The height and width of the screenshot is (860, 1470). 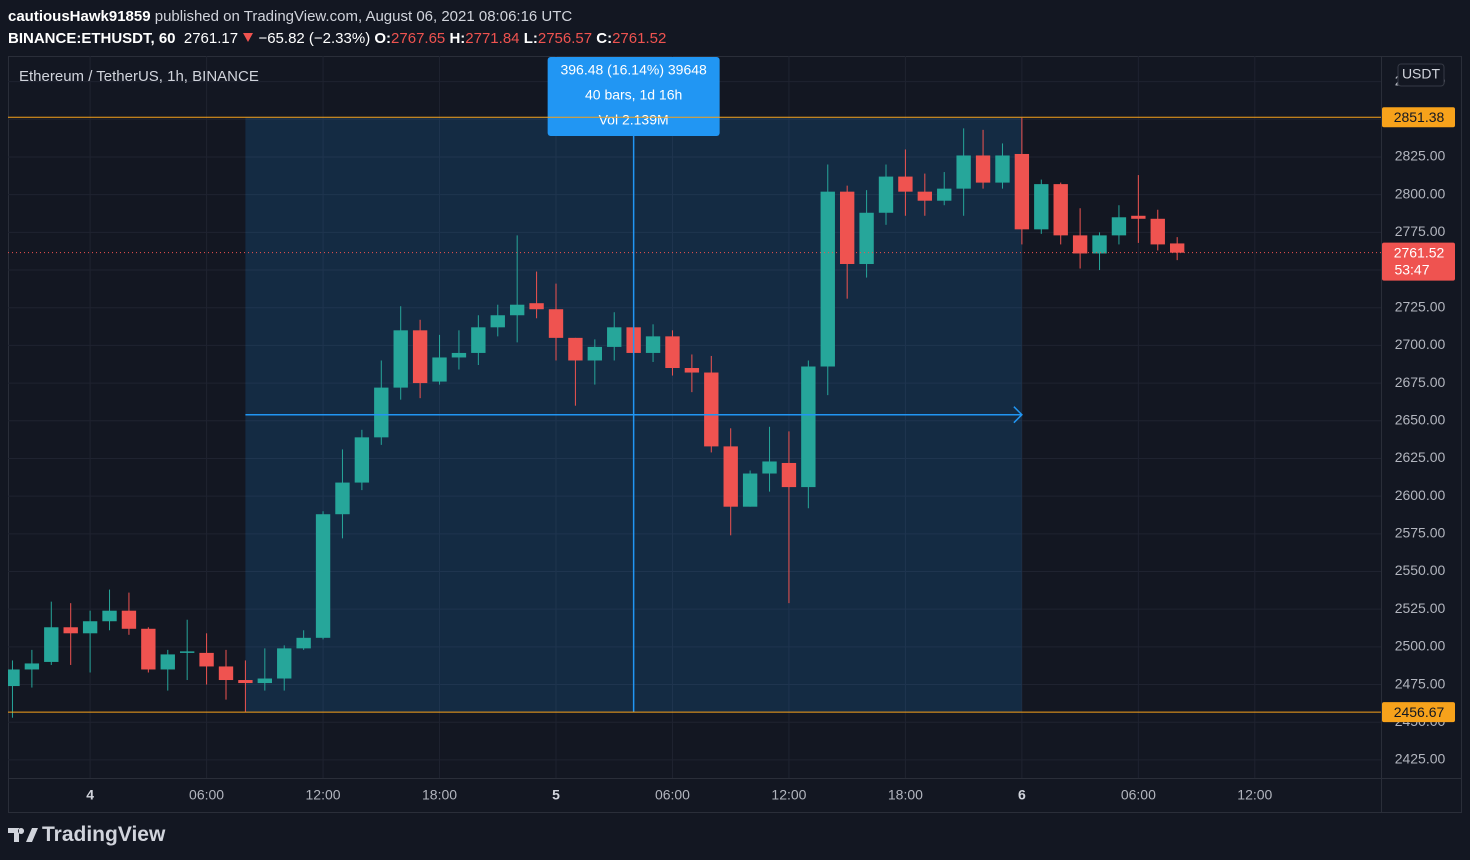 What do you see at coordinates (1420, 646) in the screenshot?
I see `y-tick-label: 2500.00` at bounding box center [1420, 646].